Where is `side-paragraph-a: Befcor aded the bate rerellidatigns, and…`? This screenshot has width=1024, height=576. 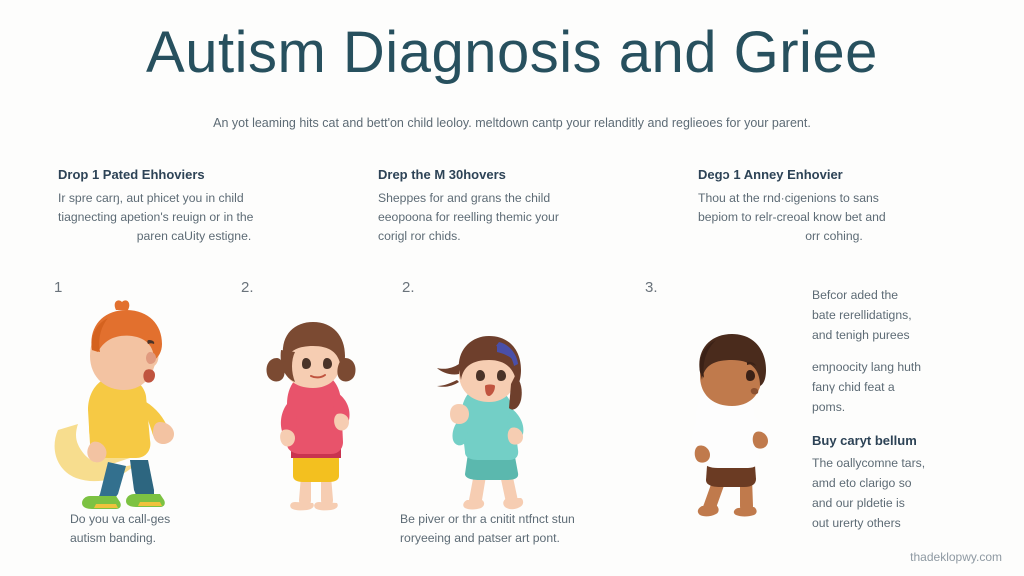
side-paragraph-a: Befcor aded the bate rerellidatigns, and… is located at coordinates (899, 315).